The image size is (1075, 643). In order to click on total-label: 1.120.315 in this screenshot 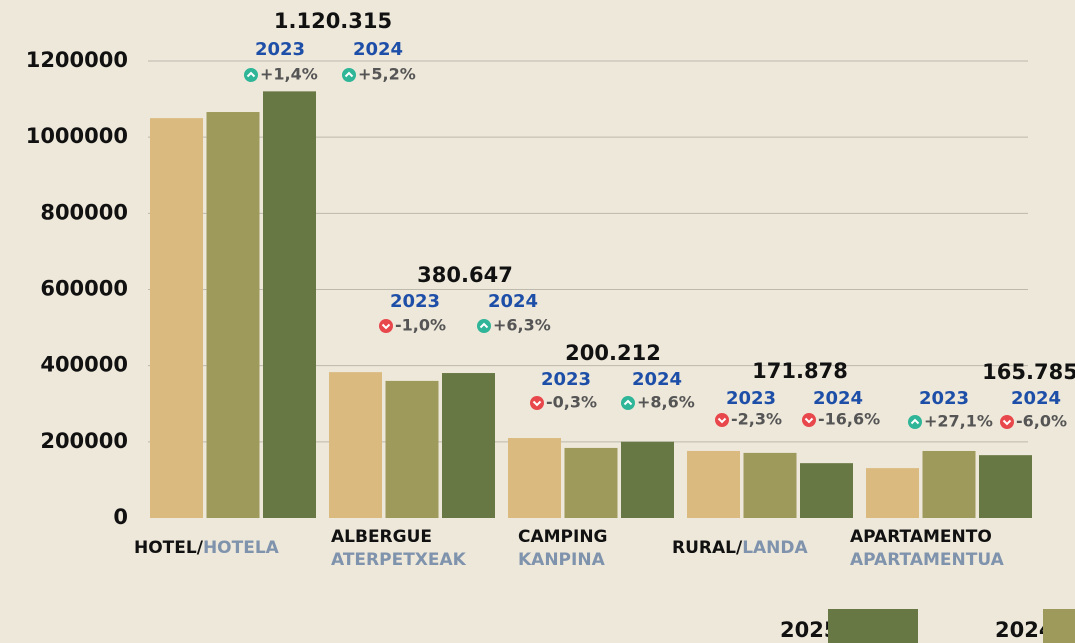, I will do `click(333, 21)`.